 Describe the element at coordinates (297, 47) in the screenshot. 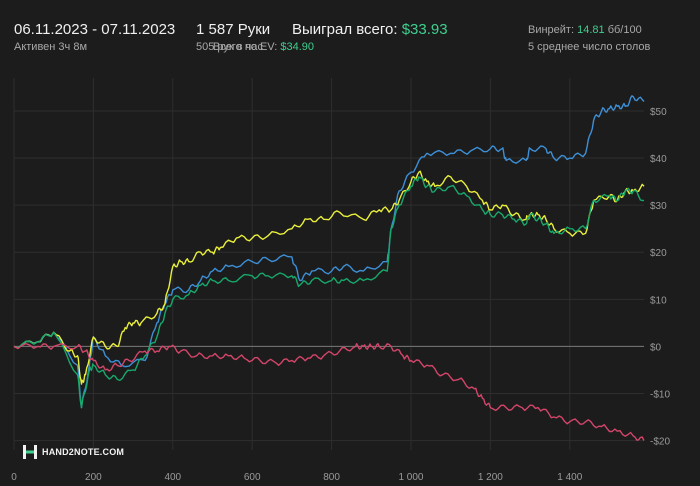

I see `ev-value: $34.90` at that location.